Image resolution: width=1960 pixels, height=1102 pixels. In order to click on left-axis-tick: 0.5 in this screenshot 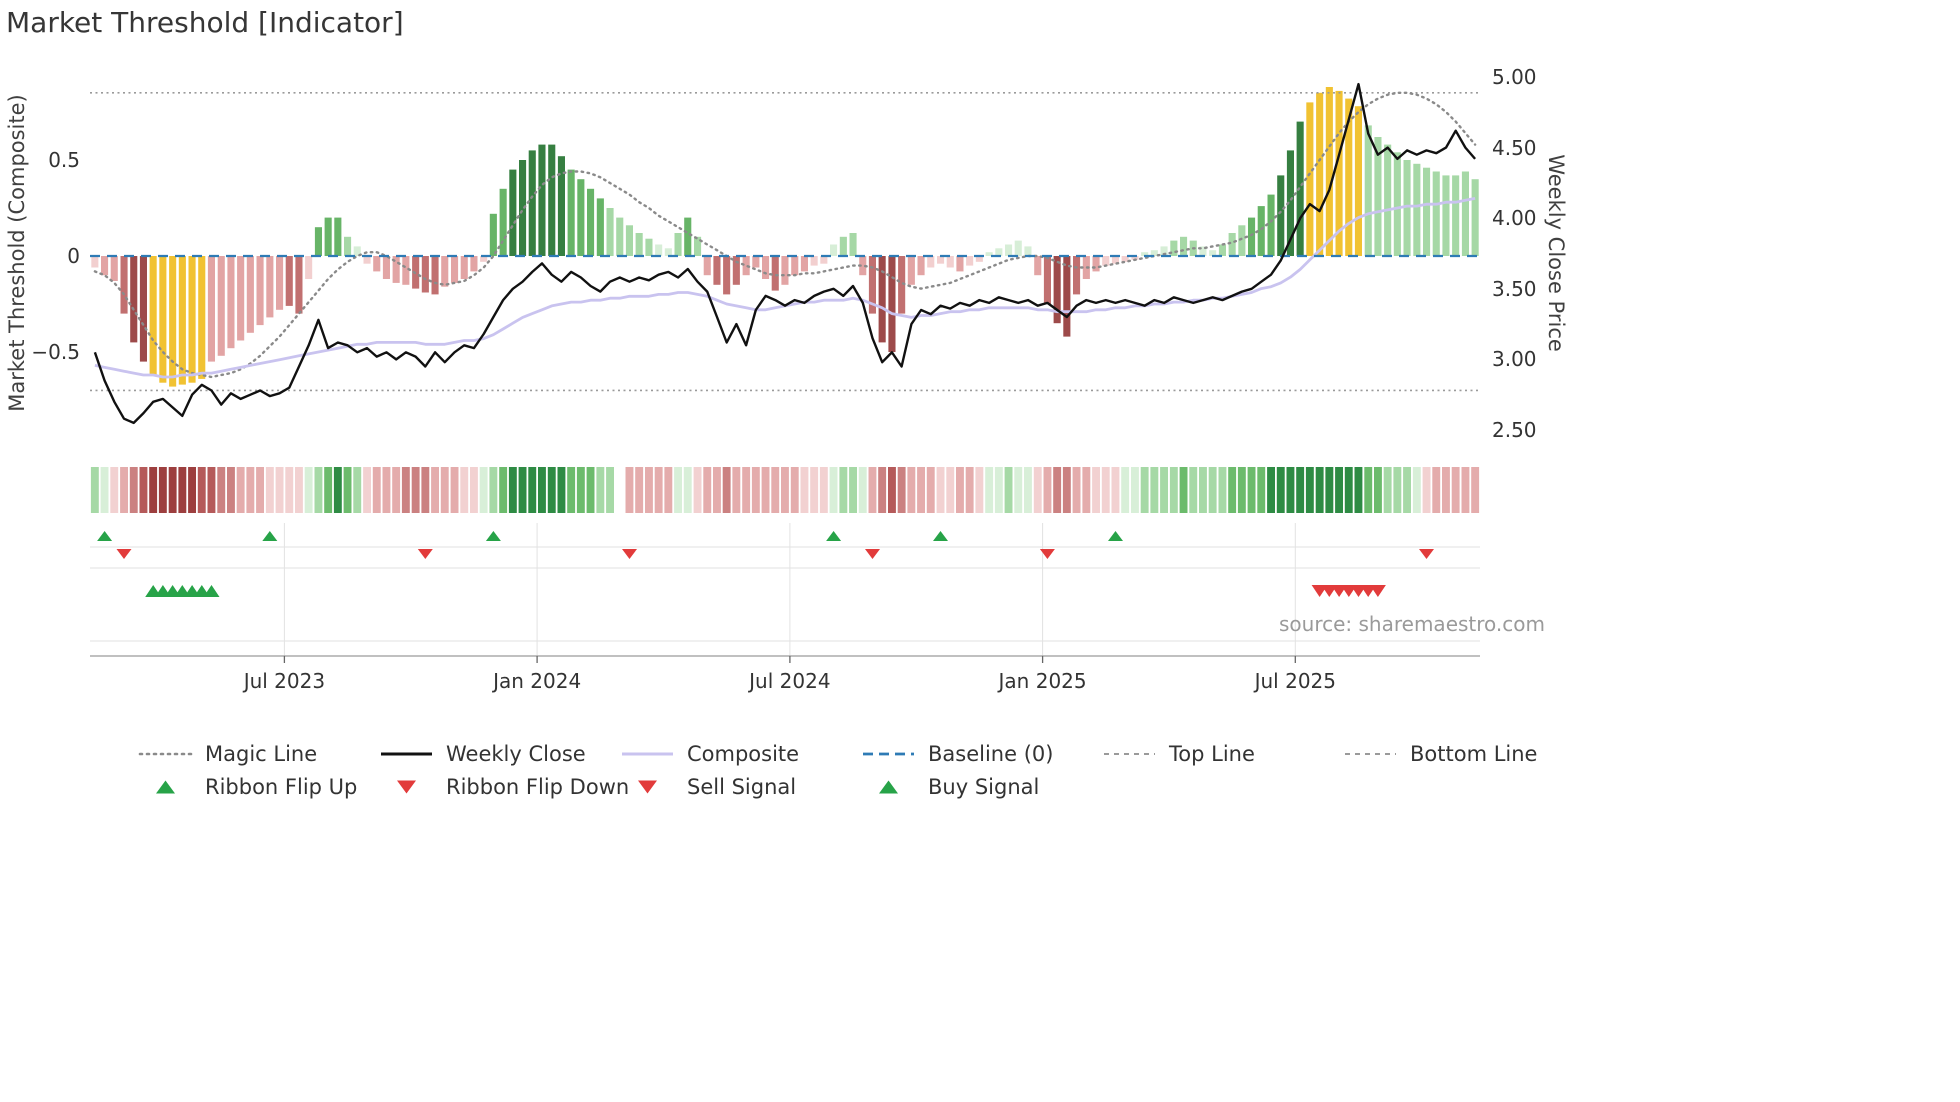, I will do `click(64, 160)`.